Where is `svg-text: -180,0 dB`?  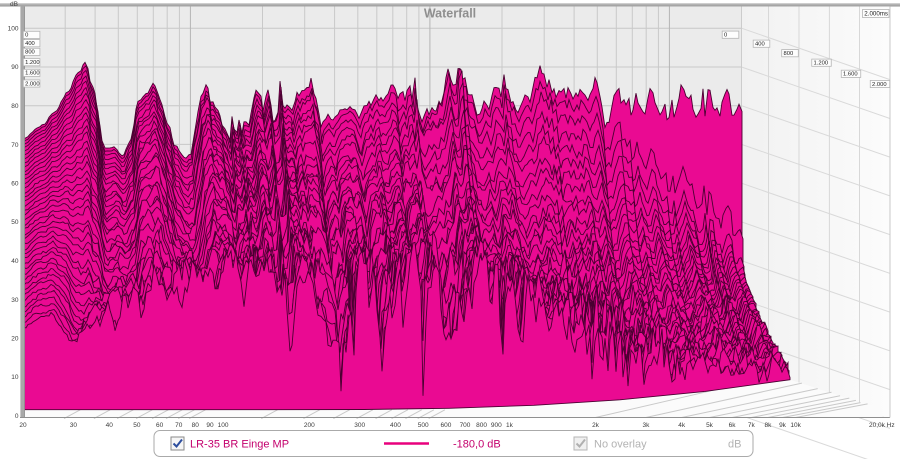
svg-text: -180,0 dB is located at coordinates (477, 445).